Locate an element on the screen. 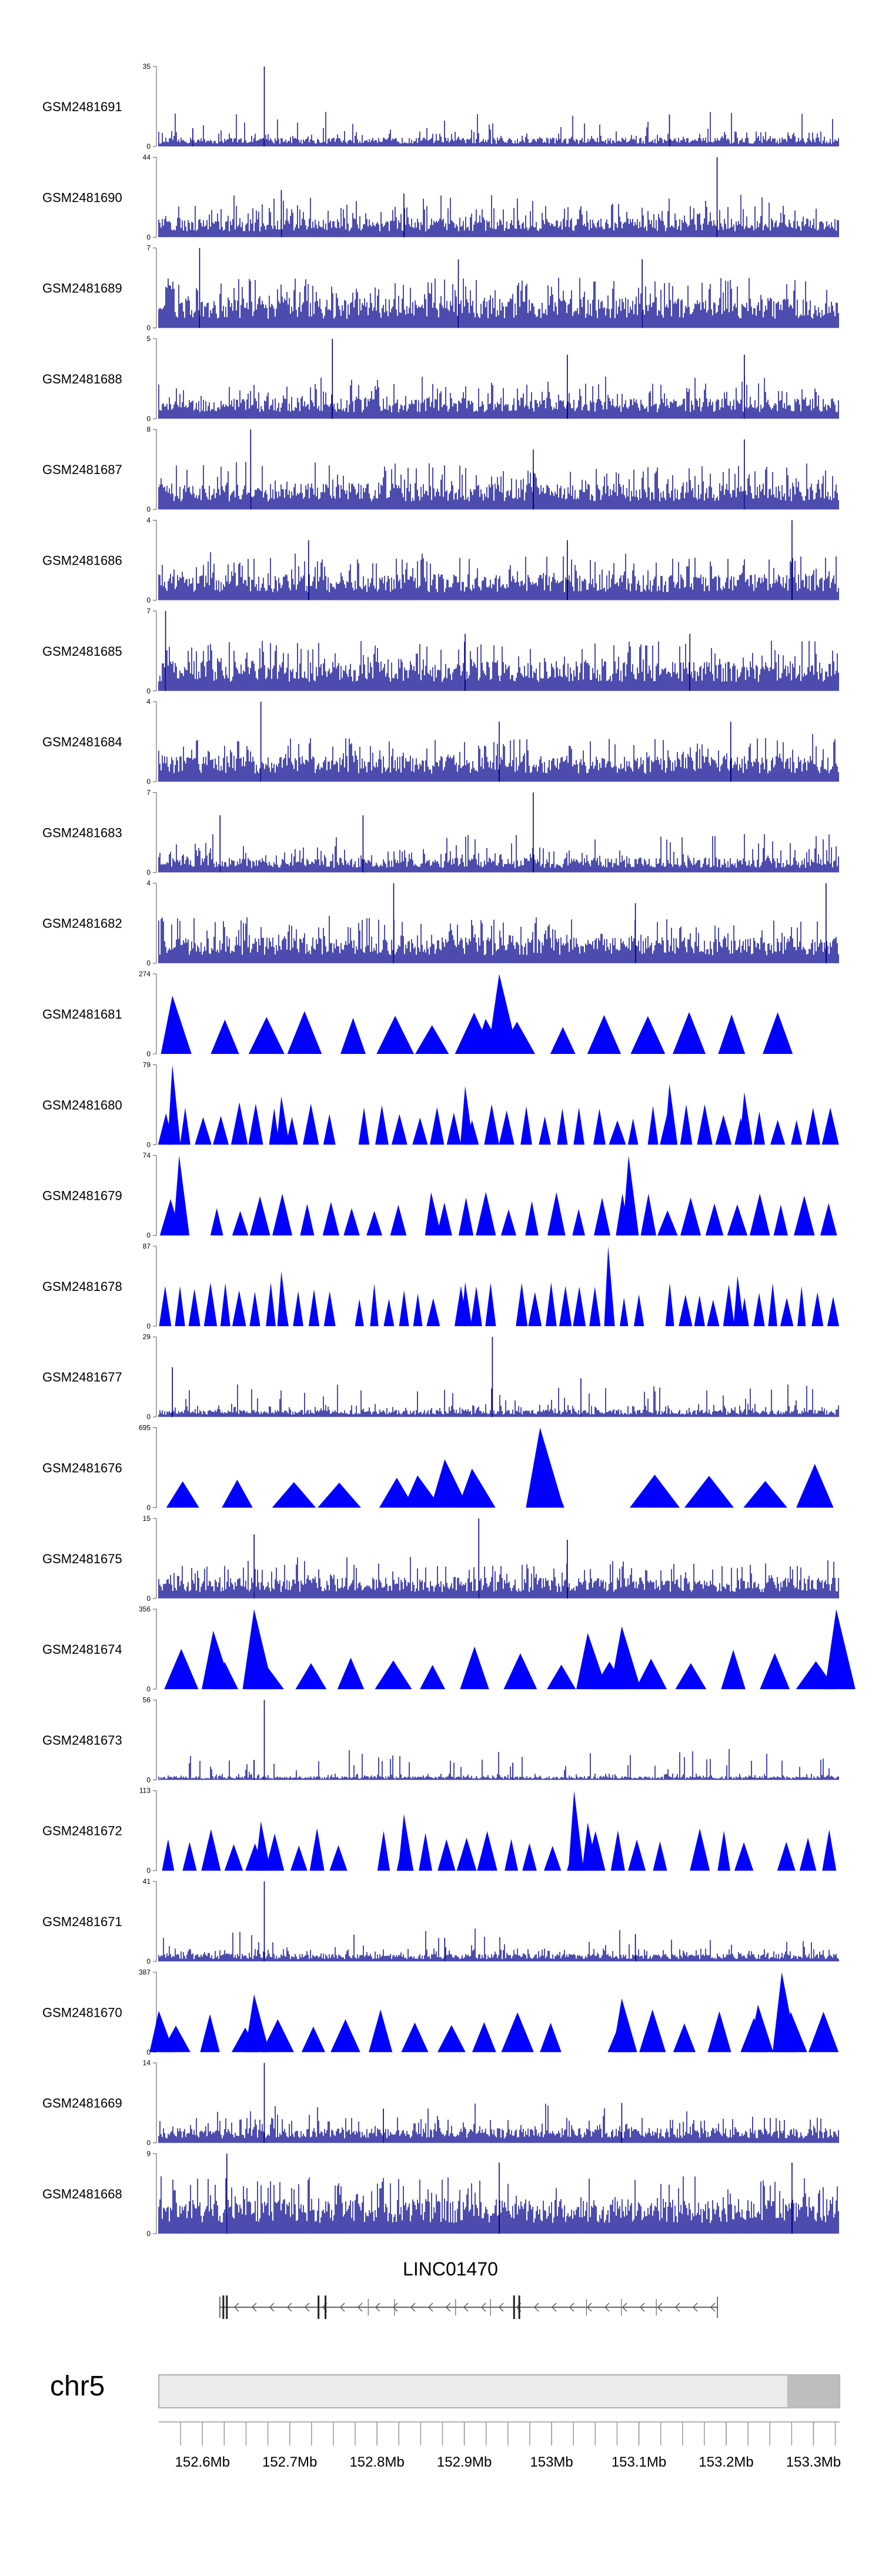 The width and height of the screenshot is (882, 2576). track-y-axis: 40 is located at coordinates (151, 560).